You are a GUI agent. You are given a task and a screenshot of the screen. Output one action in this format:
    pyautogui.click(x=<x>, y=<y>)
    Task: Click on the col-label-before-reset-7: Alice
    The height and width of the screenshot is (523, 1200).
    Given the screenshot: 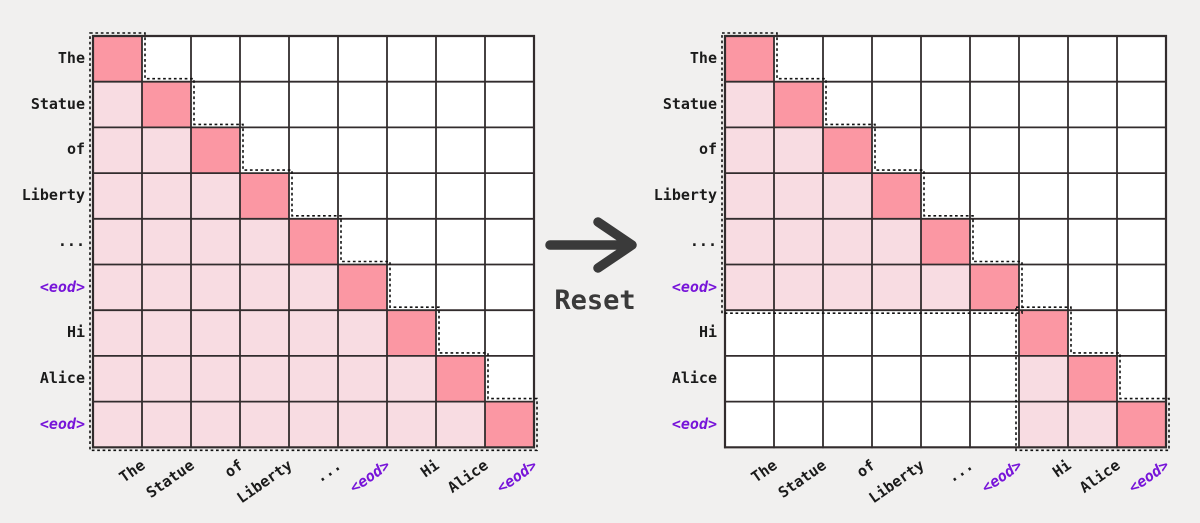 What is the action you would take?
    pyautogui.click(x=468, y=476)
    